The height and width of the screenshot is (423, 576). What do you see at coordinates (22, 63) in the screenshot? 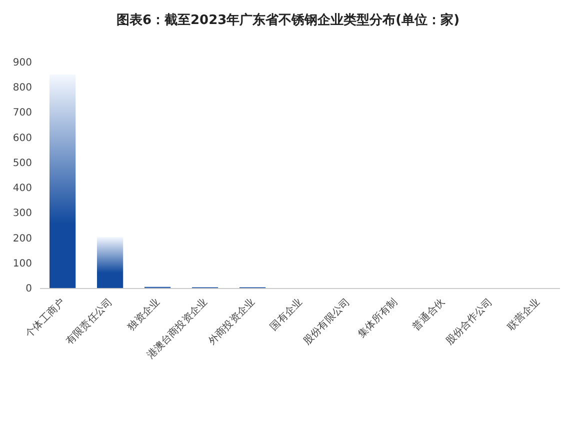
I see `y-tick-label: 900` at bounding box center [22, 63].